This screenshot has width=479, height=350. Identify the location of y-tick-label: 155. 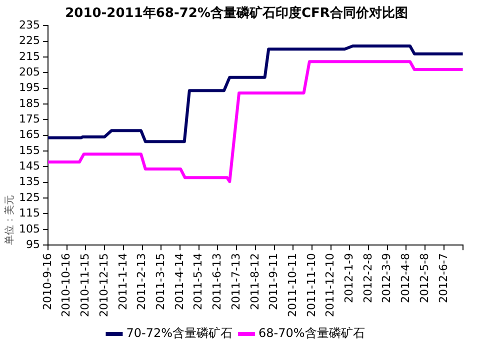
(29, 150).